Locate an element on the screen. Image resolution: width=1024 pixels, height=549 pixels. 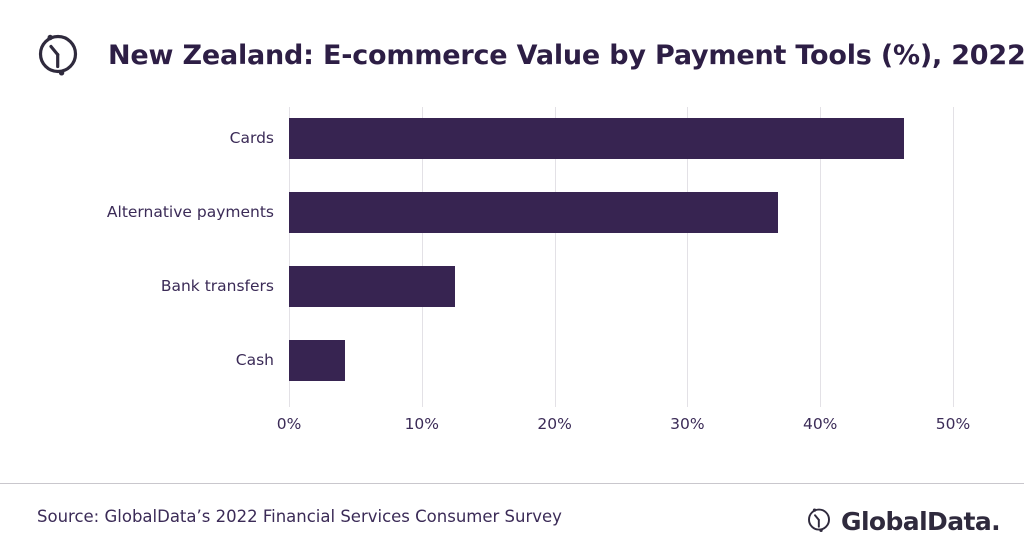
bar-cash is located at coordinates (317, 360).